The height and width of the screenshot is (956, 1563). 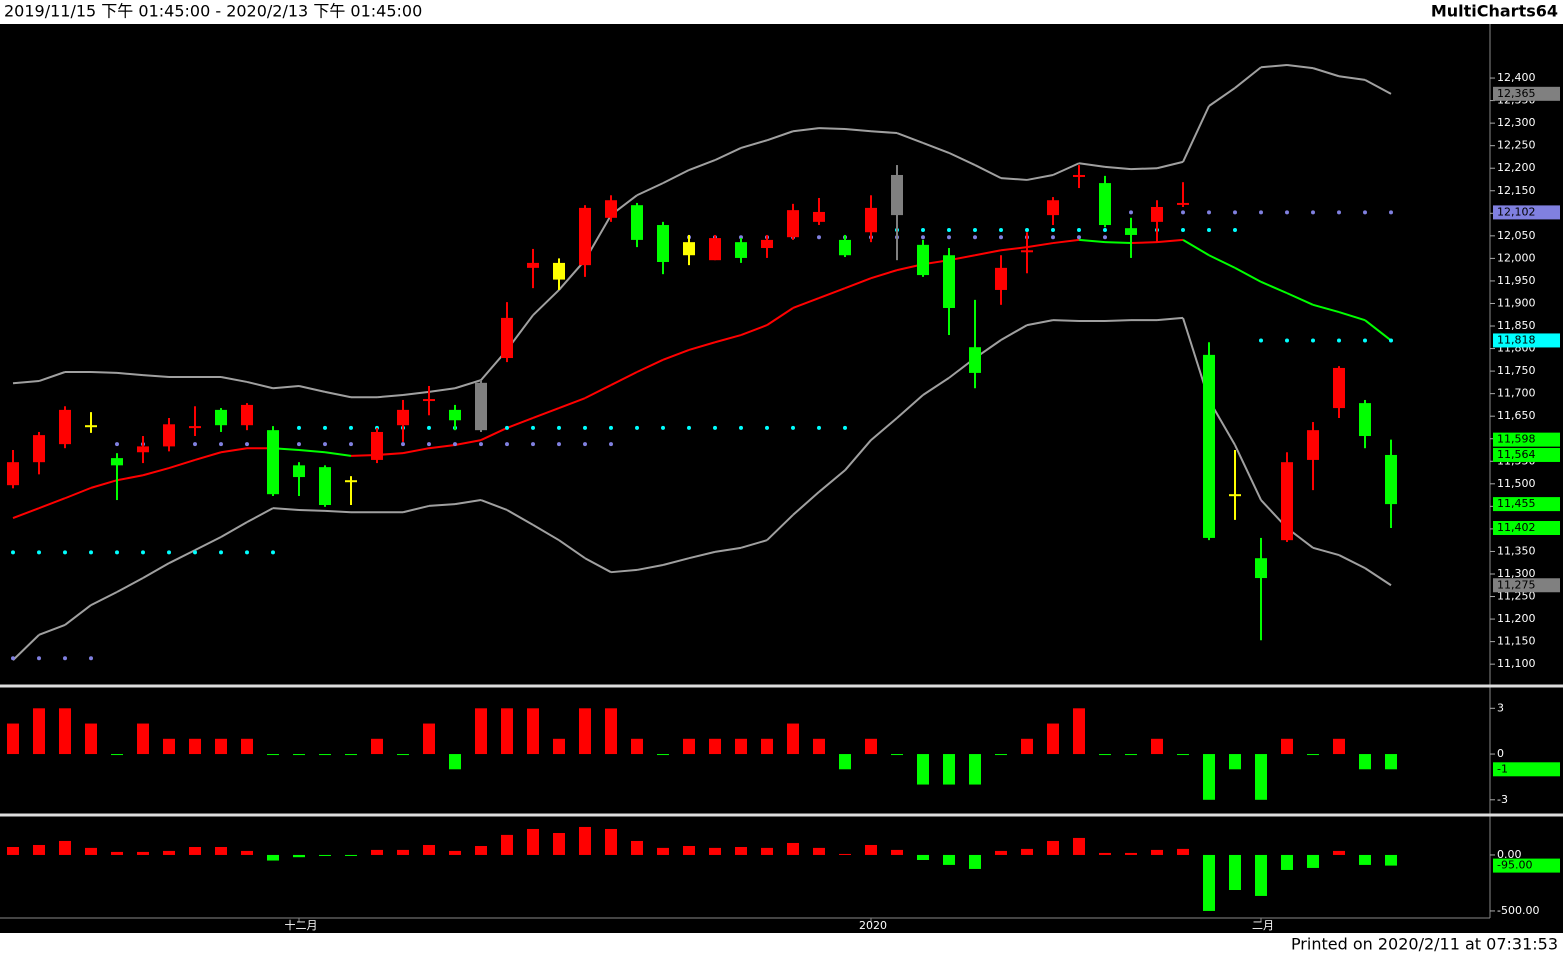 What do you see at coordinates (1516, 93) in the screenshot?
I see `price-marker-label: 12,365` at bounding box center [1516, 93].